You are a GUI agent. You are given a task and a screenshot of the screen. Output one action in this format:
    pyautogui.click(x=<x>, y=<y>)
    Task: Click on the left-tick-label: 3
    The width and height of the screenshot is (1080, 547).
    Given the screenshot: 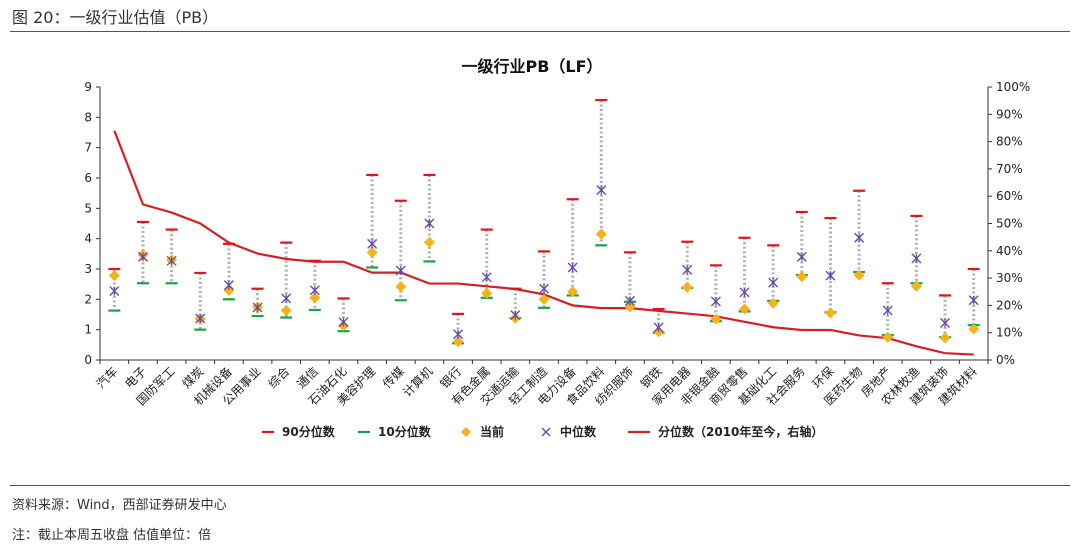 What is the action you would take?
    pyautogui.click(x=88, y=269)
    